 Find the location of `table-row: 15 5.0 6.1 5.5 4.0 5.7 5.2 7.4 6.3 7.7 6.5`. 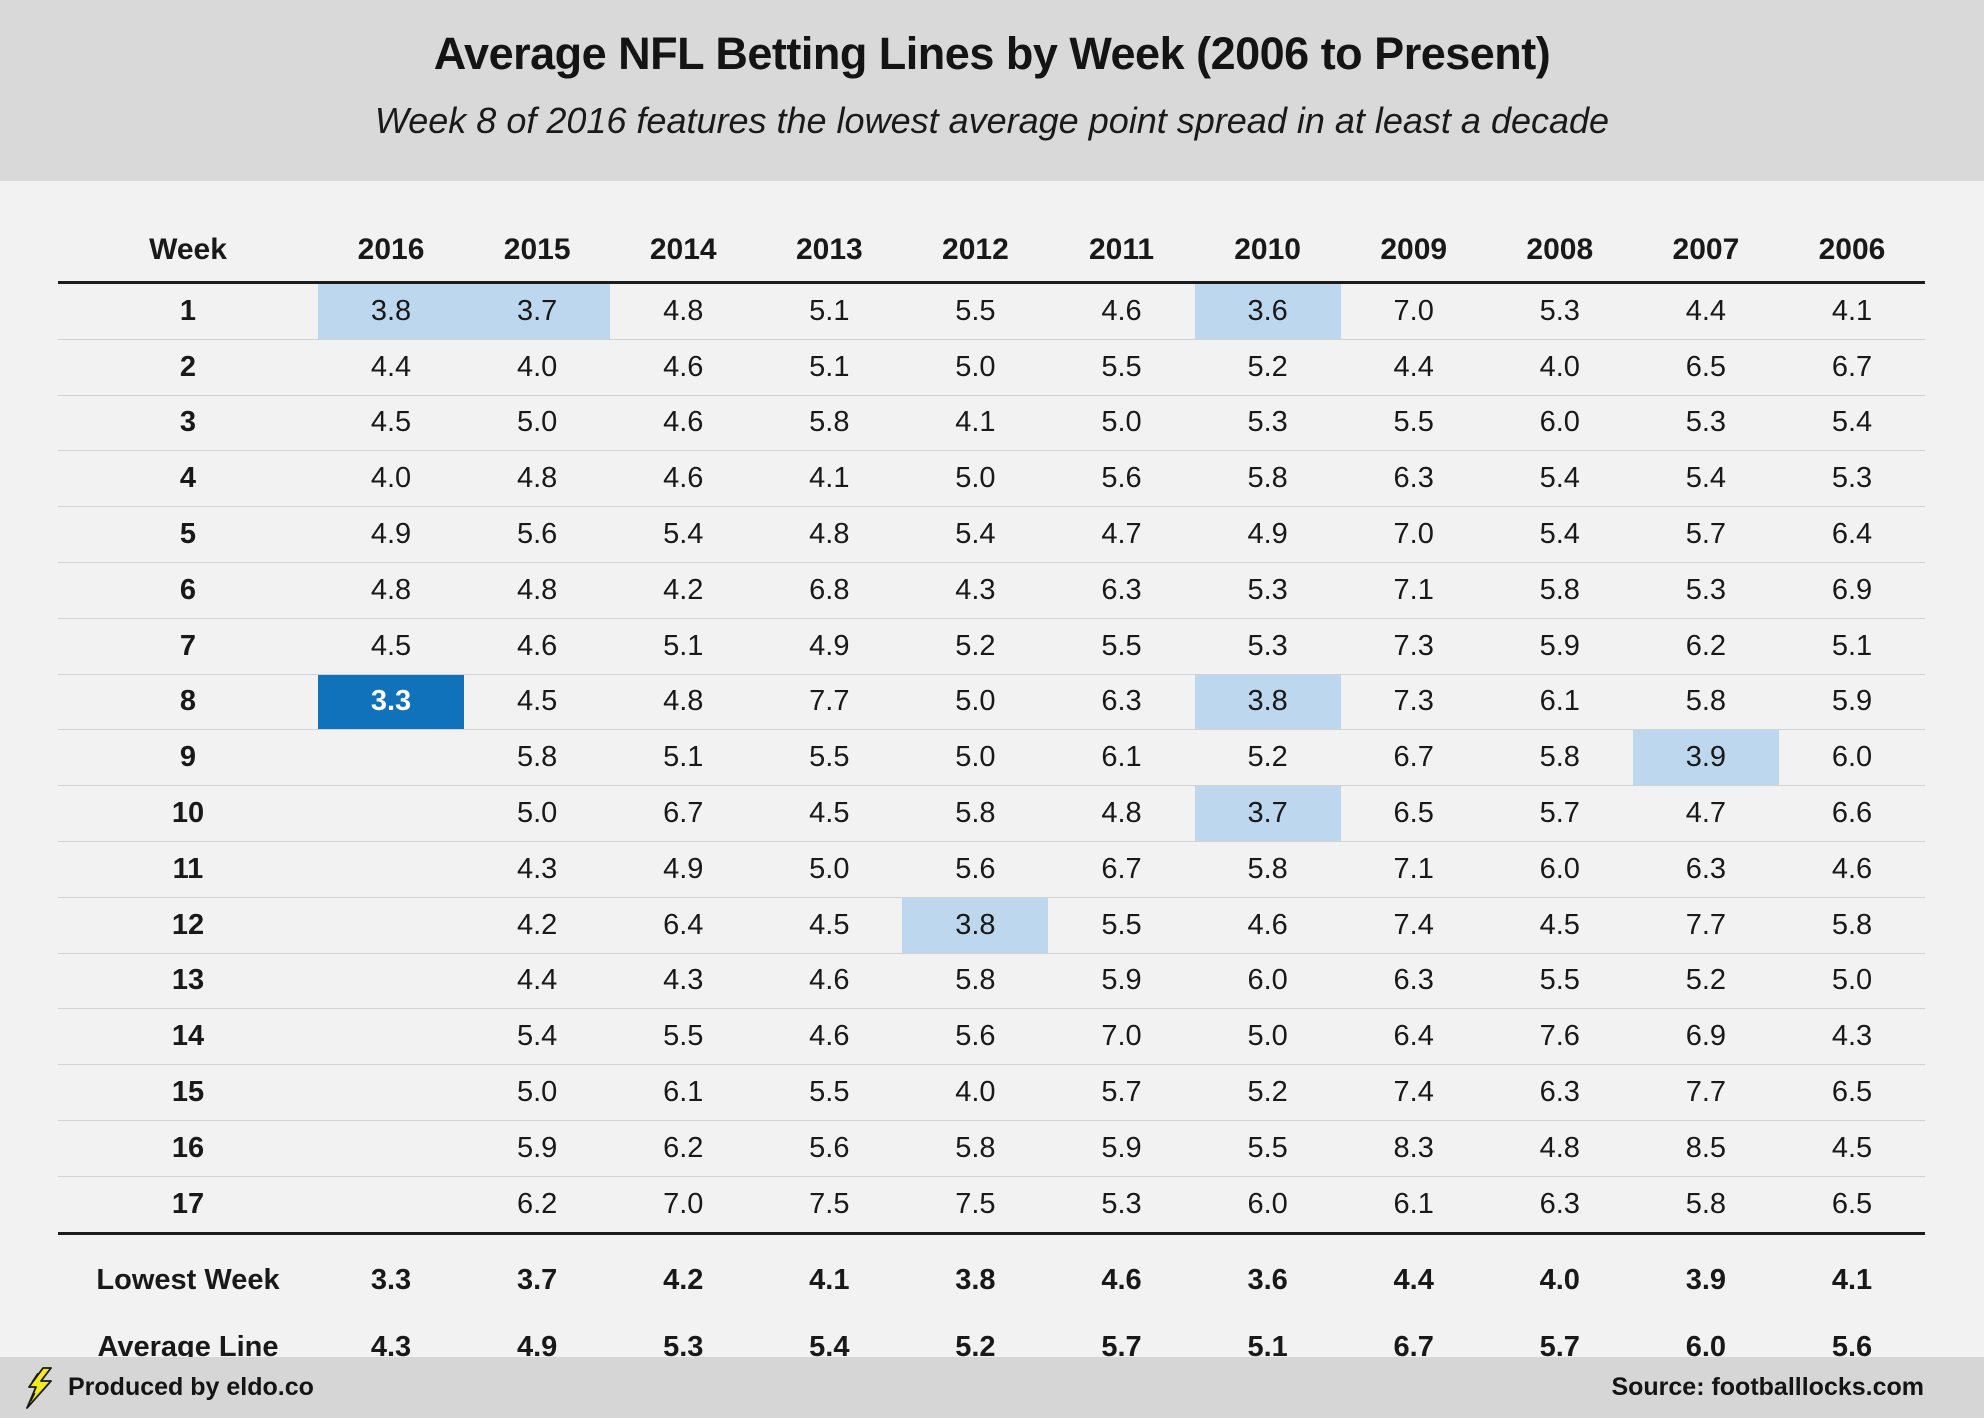

table-row: 15 5.0 6.1 5.5 4.0 5.7 5.2 7.4 6.3 7.7 6.5 is located at coordinates (992, 1092).